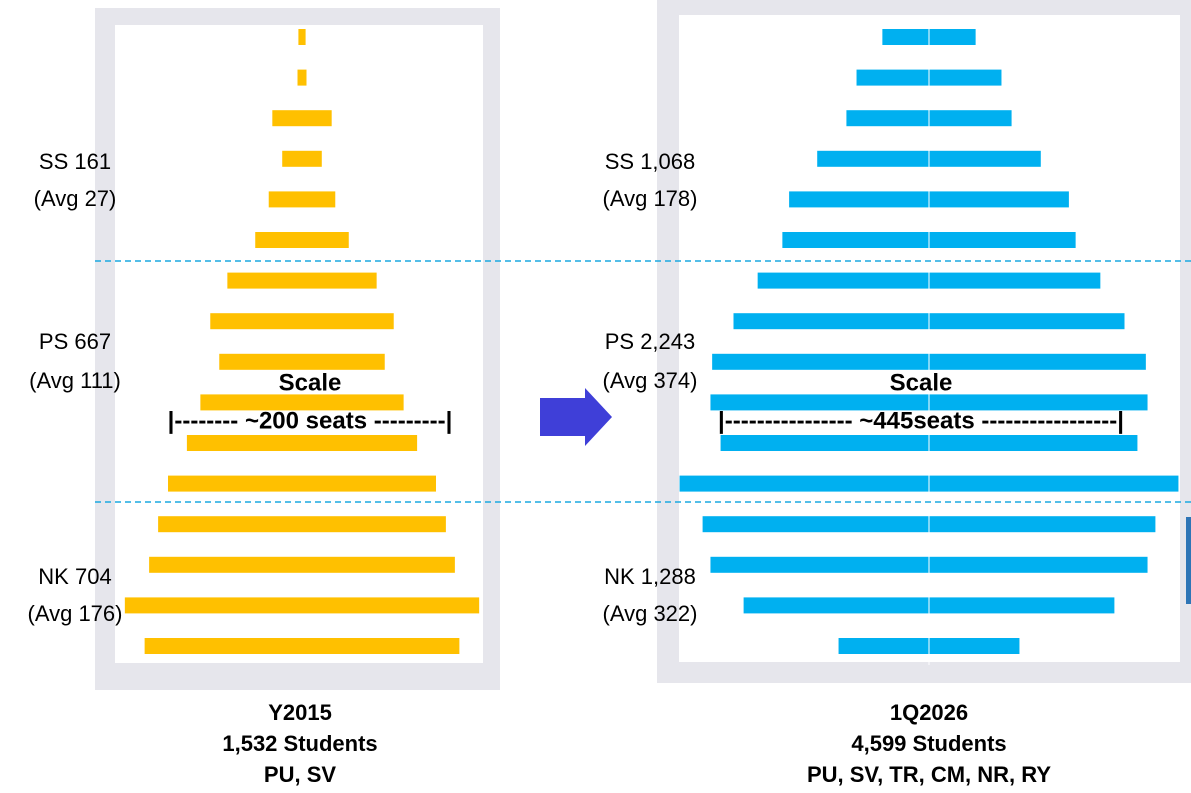  Describe the element at coordinates (928, 743) in the screenshot. I see `caption: 4,599 Students` at that location.